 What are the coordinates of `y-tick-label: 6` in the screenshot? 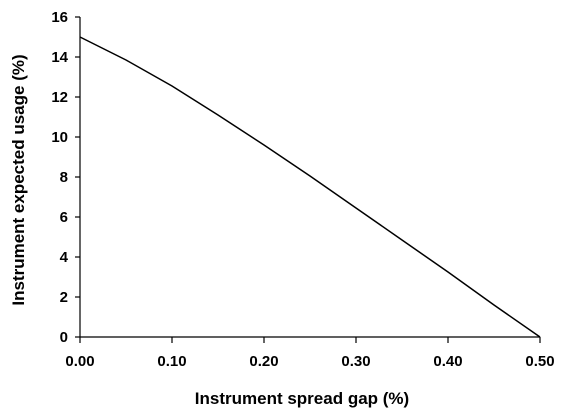 It's located at (64, 217).